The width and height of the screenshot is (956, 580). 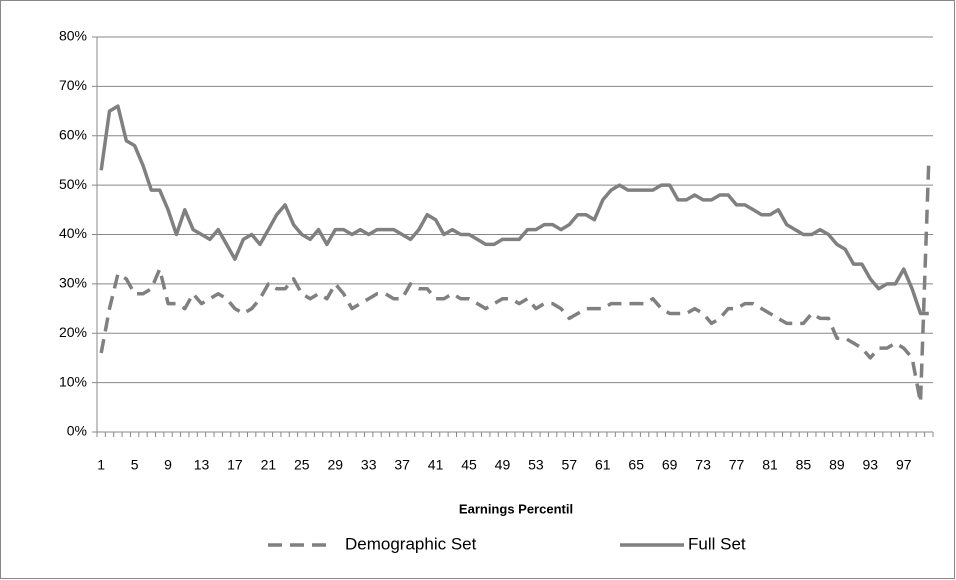 I want to click on x-tick-label: 49, so click(x=503, y=465).